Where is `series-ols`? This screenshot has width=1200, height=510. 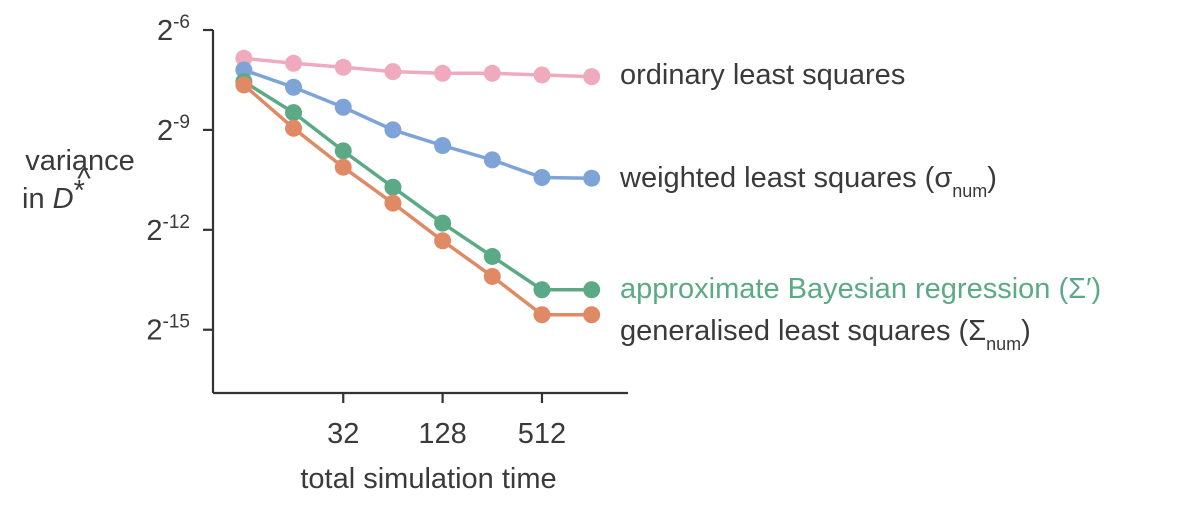 series-ols is located at coordinates (418, 67).